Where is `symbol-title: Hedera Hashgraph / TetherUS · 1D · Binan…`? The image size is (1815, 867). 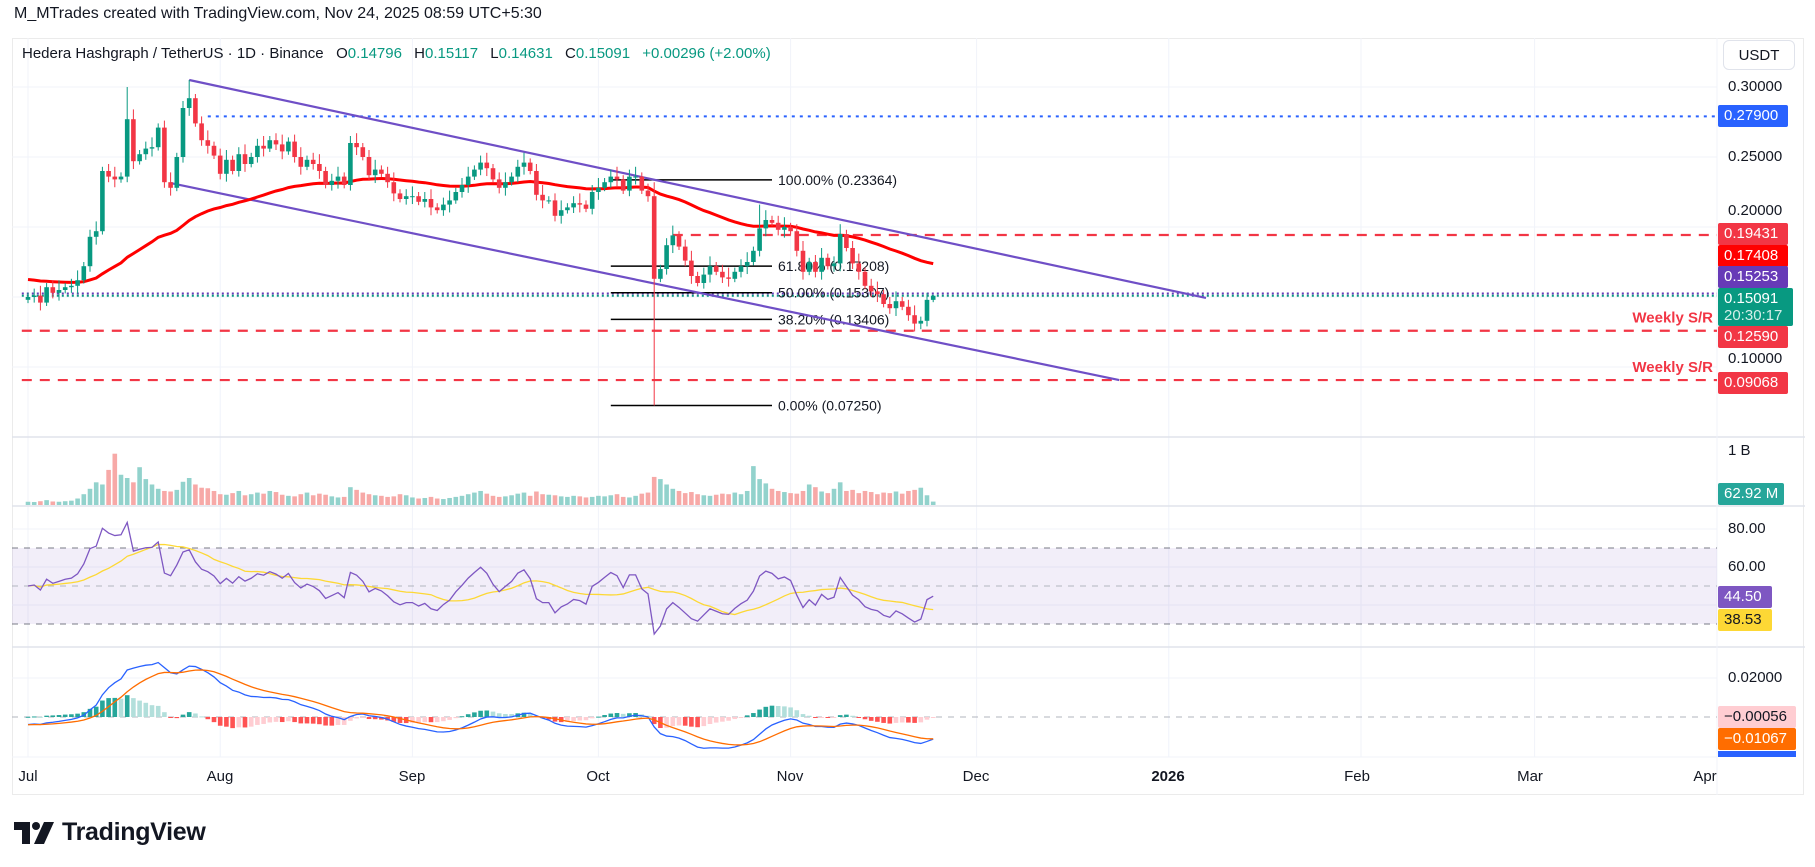
symbol-title: Hedera Hashgraph / TetherUS · 1D · Binan… is located at coordinates (173, 53).